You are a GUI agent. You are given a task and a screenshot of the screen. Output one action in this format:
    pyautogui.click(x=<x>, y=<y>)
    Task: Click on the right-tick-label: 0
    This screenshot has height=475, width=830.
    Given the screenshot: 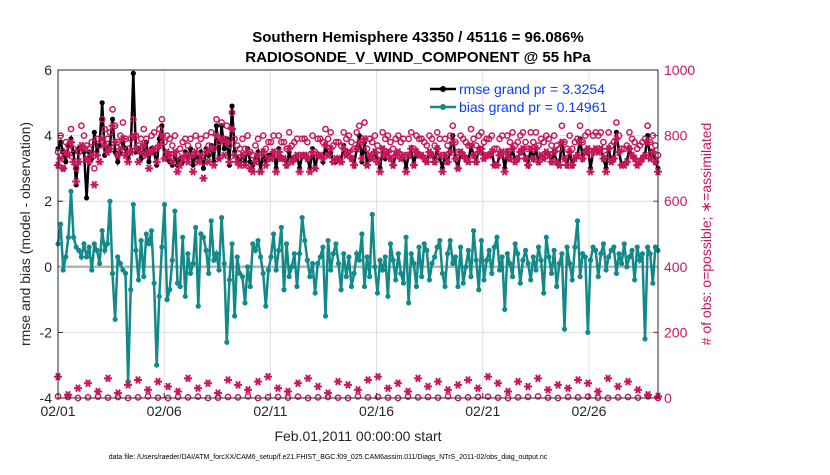 What is the action you would take?
    pyautogui.click(x=668, y=398)
    